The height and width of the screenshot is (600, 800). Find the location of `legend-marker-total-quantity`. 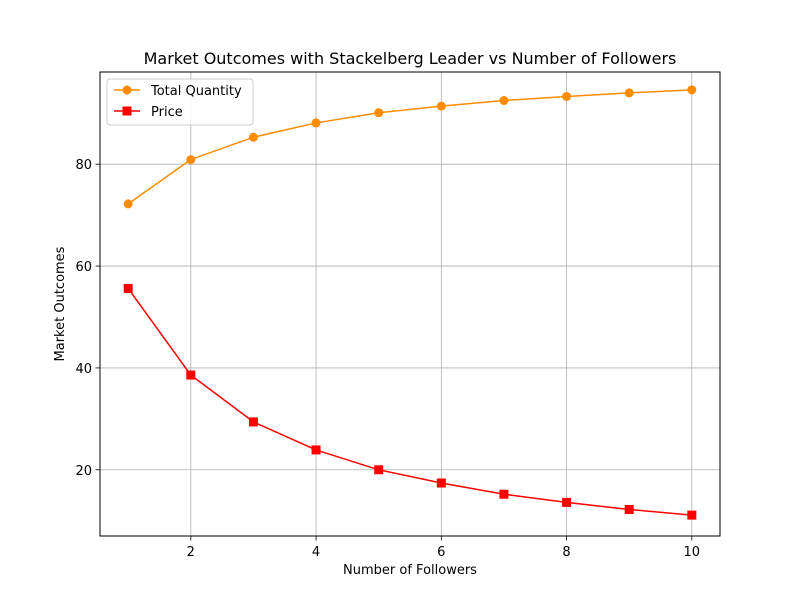

legend-marker-total-quantity is located at coordinates (127, 90).